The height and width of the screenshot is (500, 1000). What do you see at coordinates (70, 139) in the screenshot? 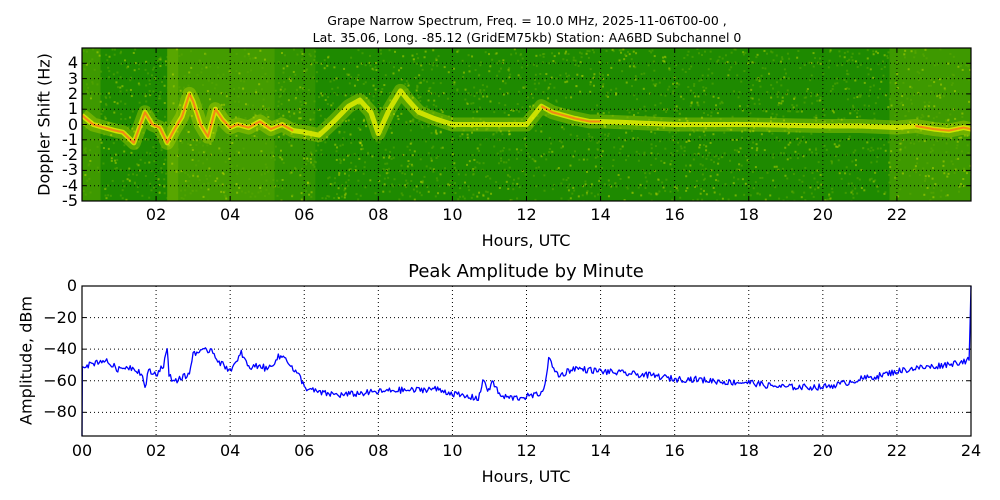
I see `spectrogram-y-tick-label: -1` at bounding box center [70, 139].